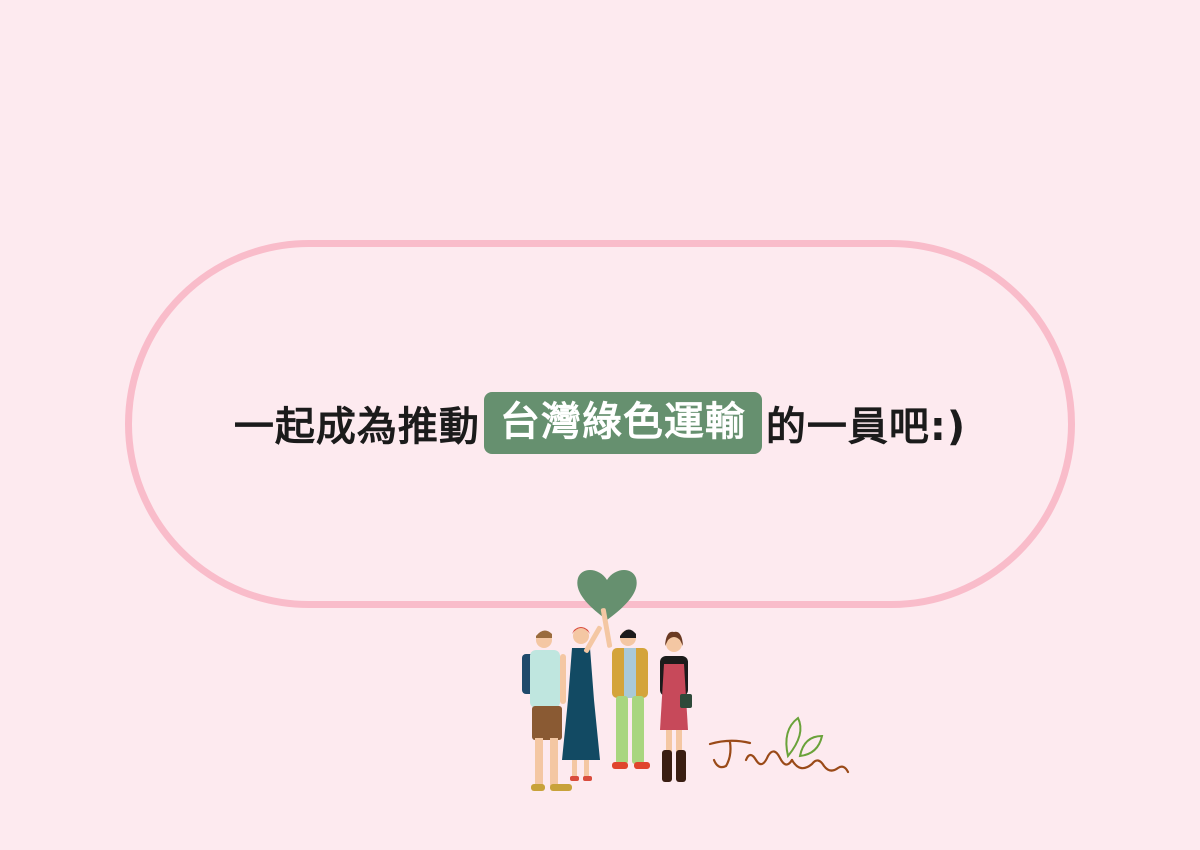  I want to click on people-illustration, so click(686, 680).